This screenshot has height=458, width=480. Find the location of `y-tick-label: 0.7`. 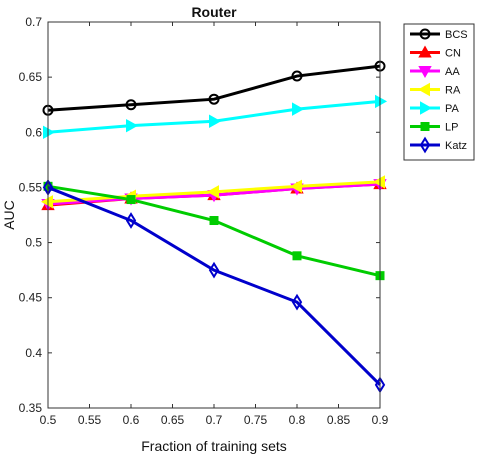

y-tick-label: 0.7 is located at coordinates (33, 22).